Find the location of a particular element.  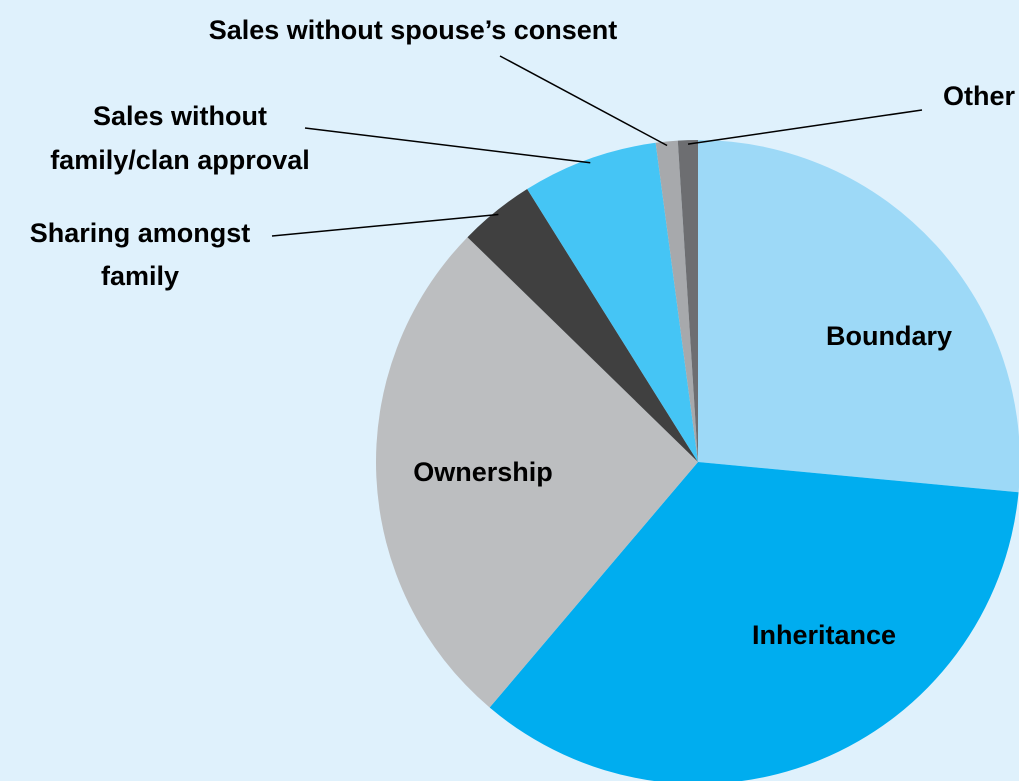

slice-label: Inheritance is located at coordinates (824, 635).